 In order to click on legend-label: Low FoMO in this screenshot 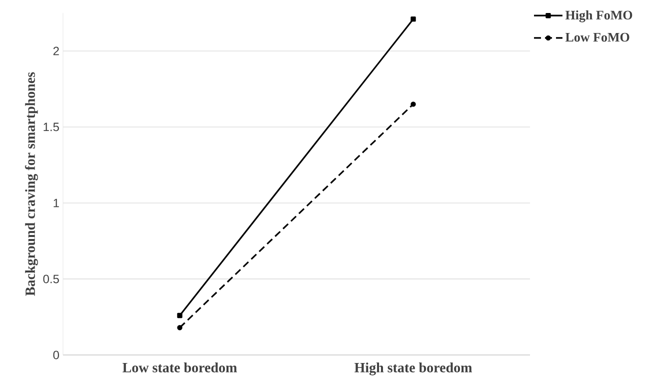, I will do `click(597, 37)`.